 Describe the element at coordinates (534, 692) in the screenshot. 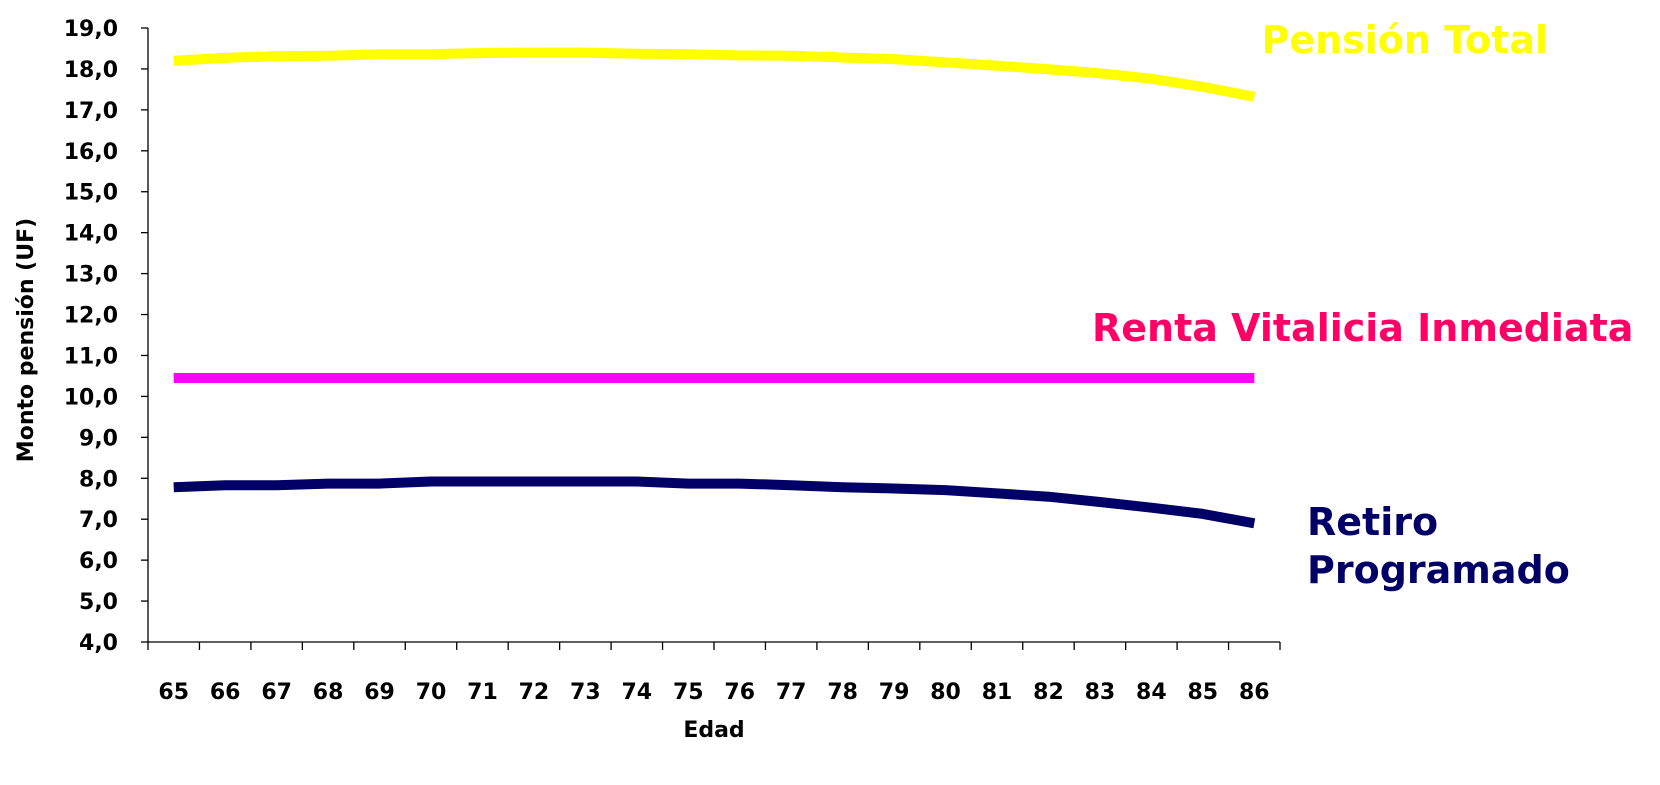

I see `x-tick-label: 72` at that location.